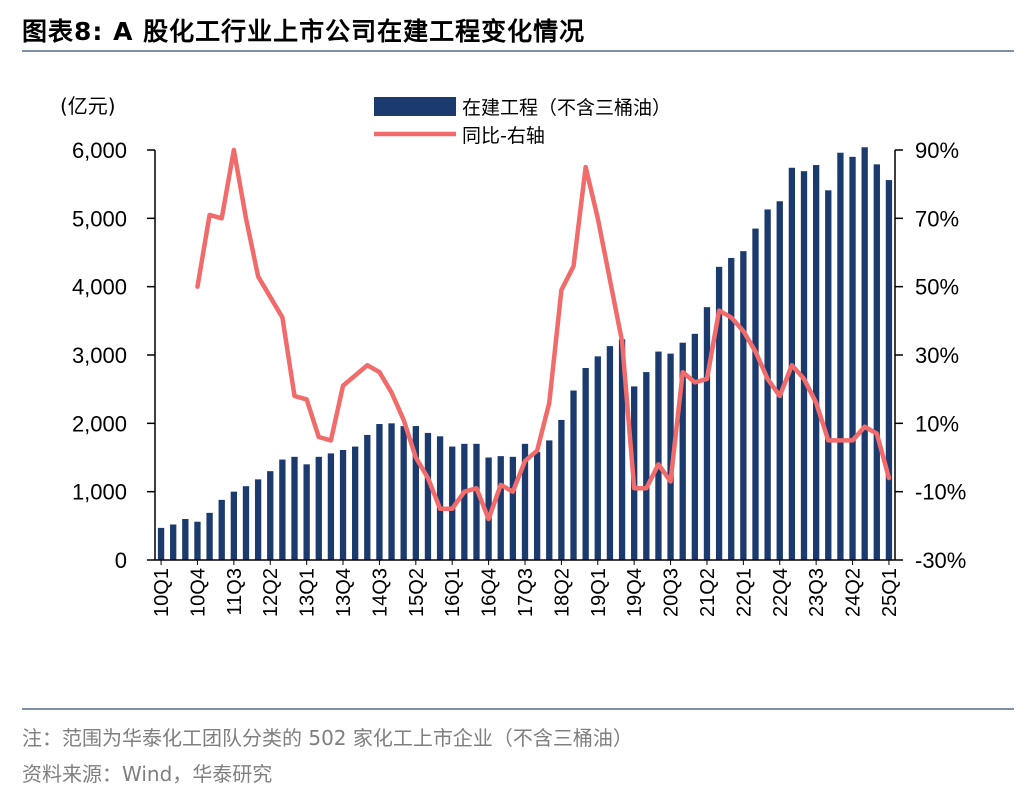 This screenshot has height=804, width=1036. Describe the element at coordinates (99, 355) in the screenshot. I see `left-tick-label: 3,000` at that location.